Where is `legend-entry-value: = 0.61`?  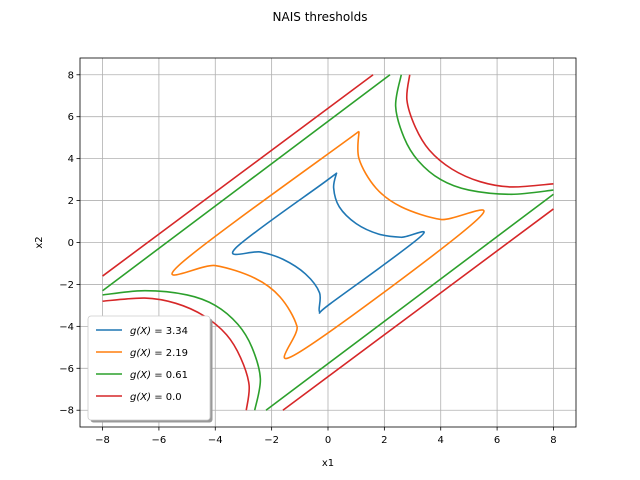
legend-entry-value: = 0.61 is located at coordinates (169, 375).